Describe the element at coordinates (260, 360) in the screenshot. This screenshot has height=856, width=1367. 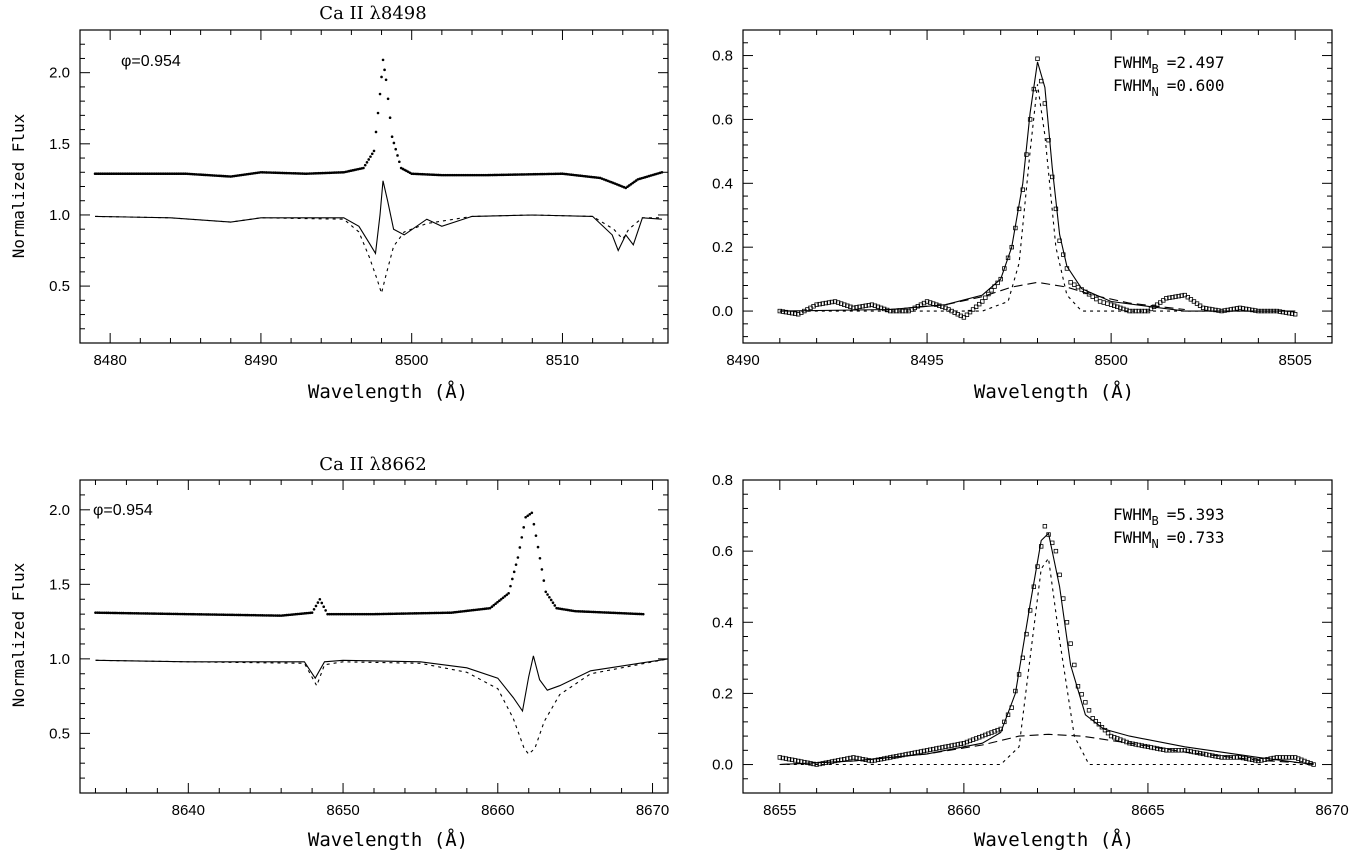
I see `x-tick-label: 8490` at that location.